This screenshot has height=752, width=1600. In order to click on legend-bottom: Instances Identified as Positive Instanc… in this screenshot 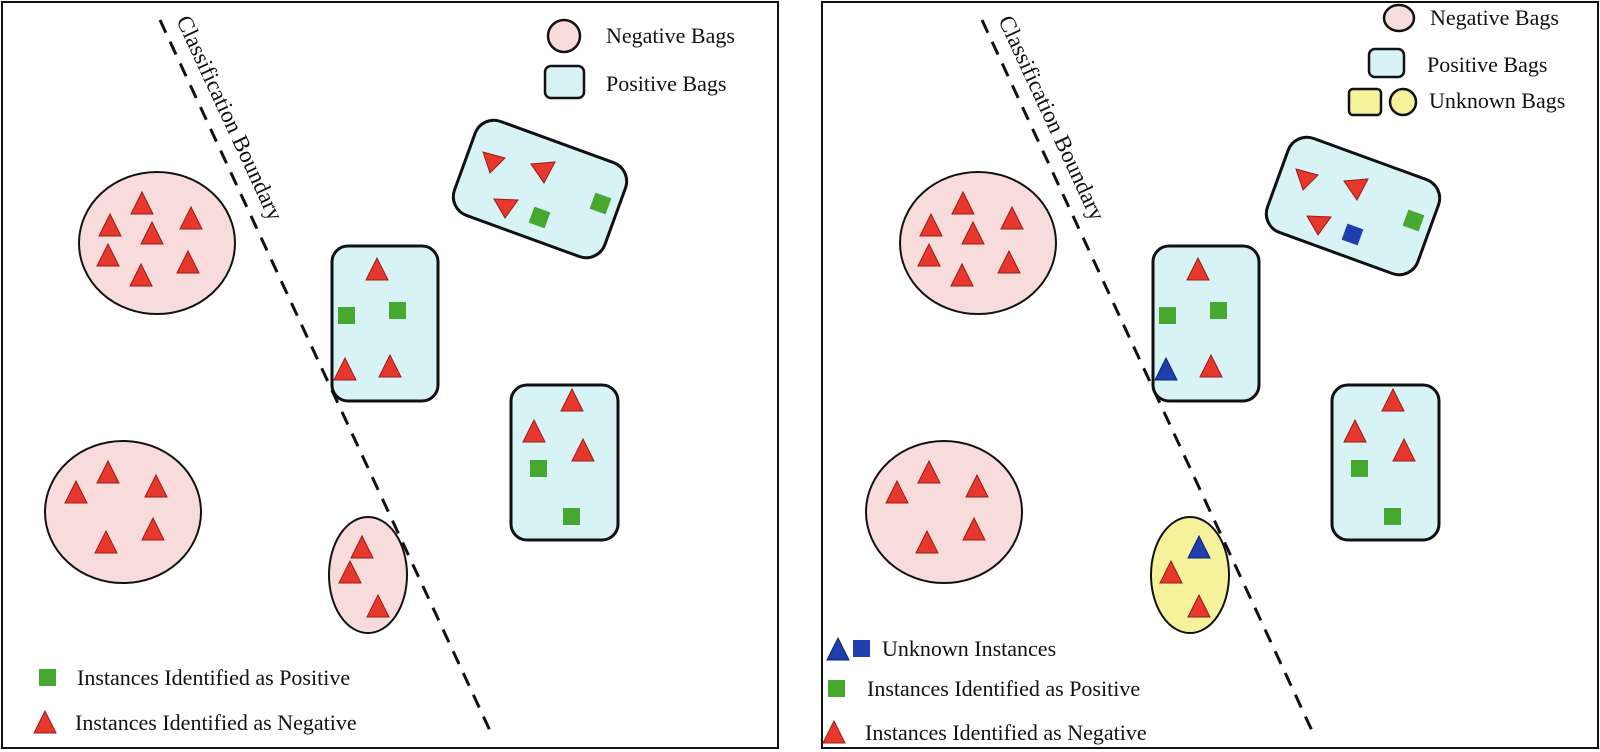, I will do `click(195, 700)`.